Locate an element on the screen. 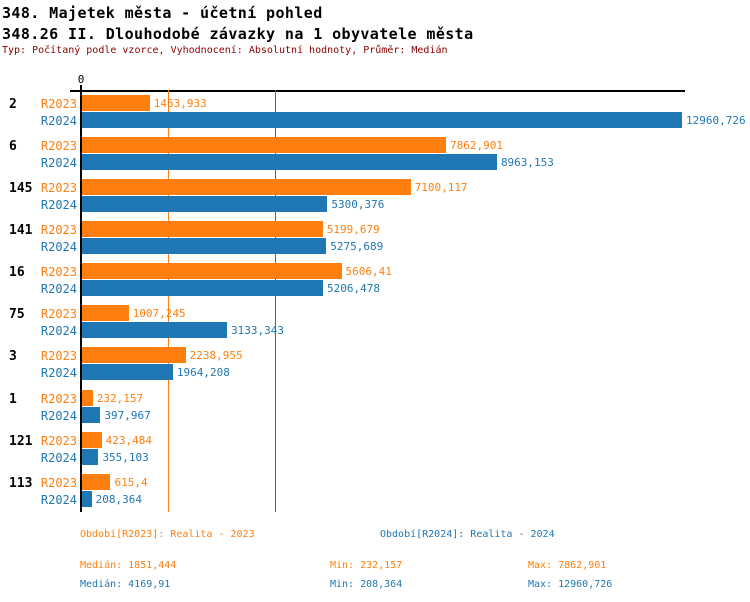  category-label: 121 is located at coordinates (21, 441).